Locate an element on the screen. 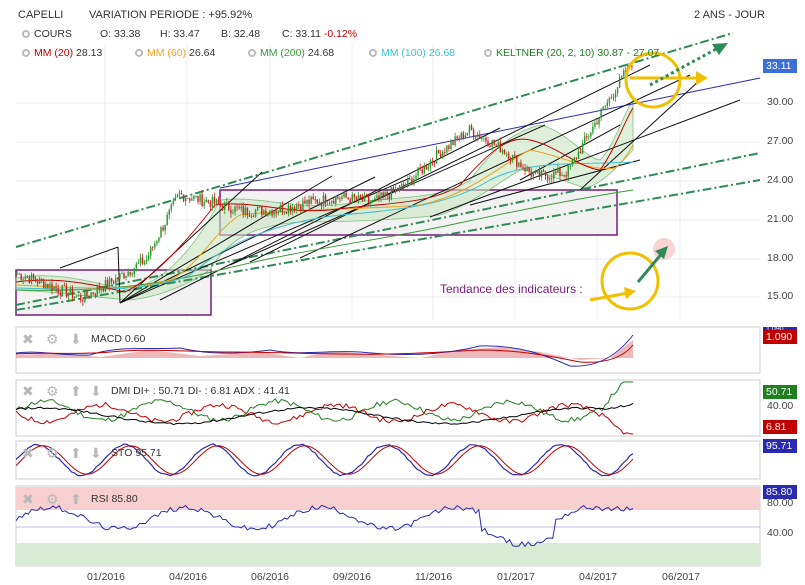 The height and width of the screenshot is (585, 805). legend-keltner: KELTNER (20, 2, 10) 30.87 - 27.07 is located at coordinates (571, 53).